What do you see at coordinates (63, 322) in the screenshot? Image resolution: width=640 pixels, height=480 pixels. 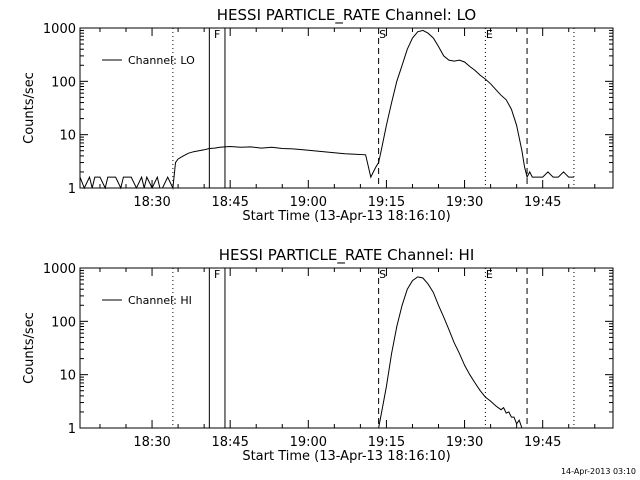 I see `panel-2-y-tick-label: 100` at bounding box center [63, 322].